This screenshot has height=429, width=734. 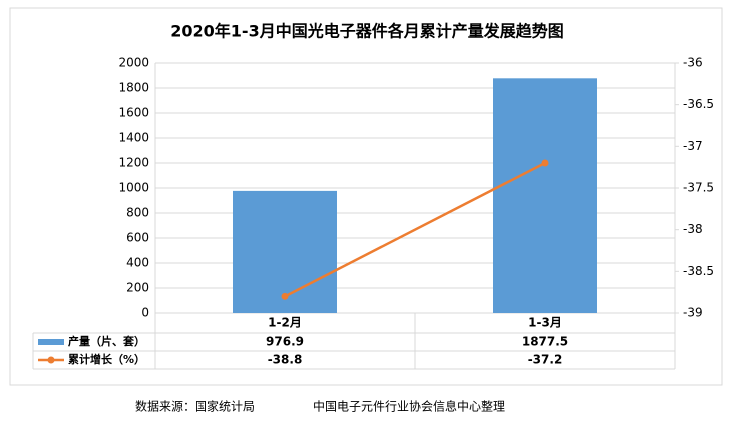 I want to click on y-tick-label: 800, so click(x=137, y=213).